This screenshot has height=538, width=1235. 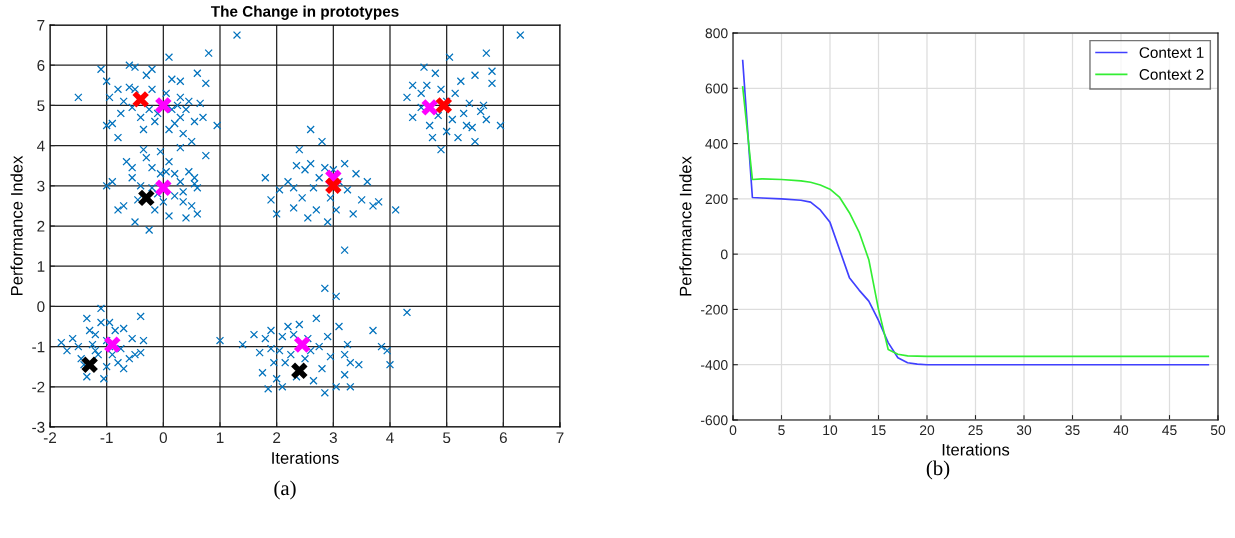 What do you see at coordinates (277, 437) in the screenshot?
I see `x-tick-label: 2` at bounding box center [277, 437].